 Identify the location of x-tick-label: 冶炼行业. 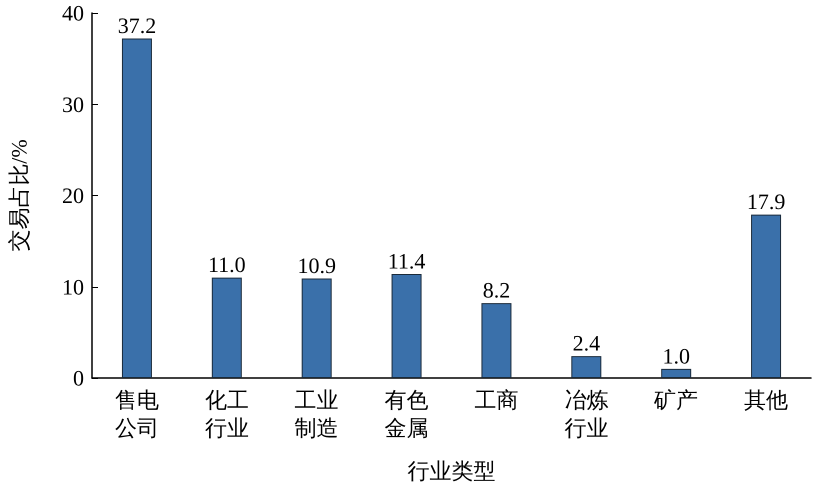
(586, 414).